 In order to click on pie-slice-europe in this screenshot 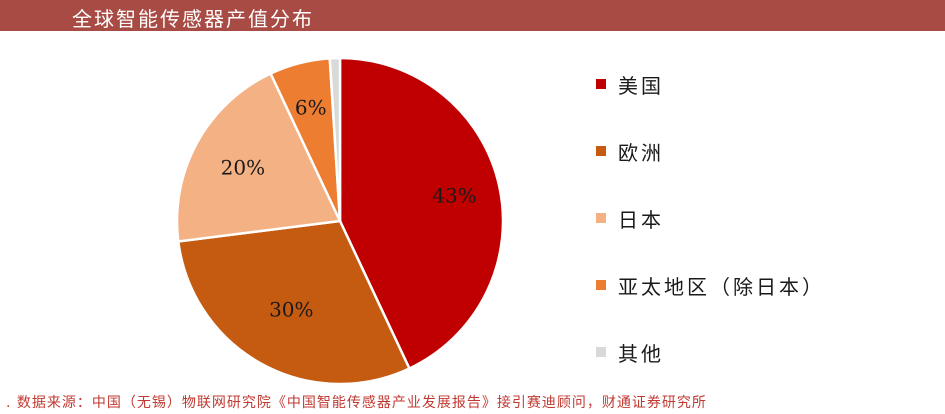, I will do `click(294, 302)`.